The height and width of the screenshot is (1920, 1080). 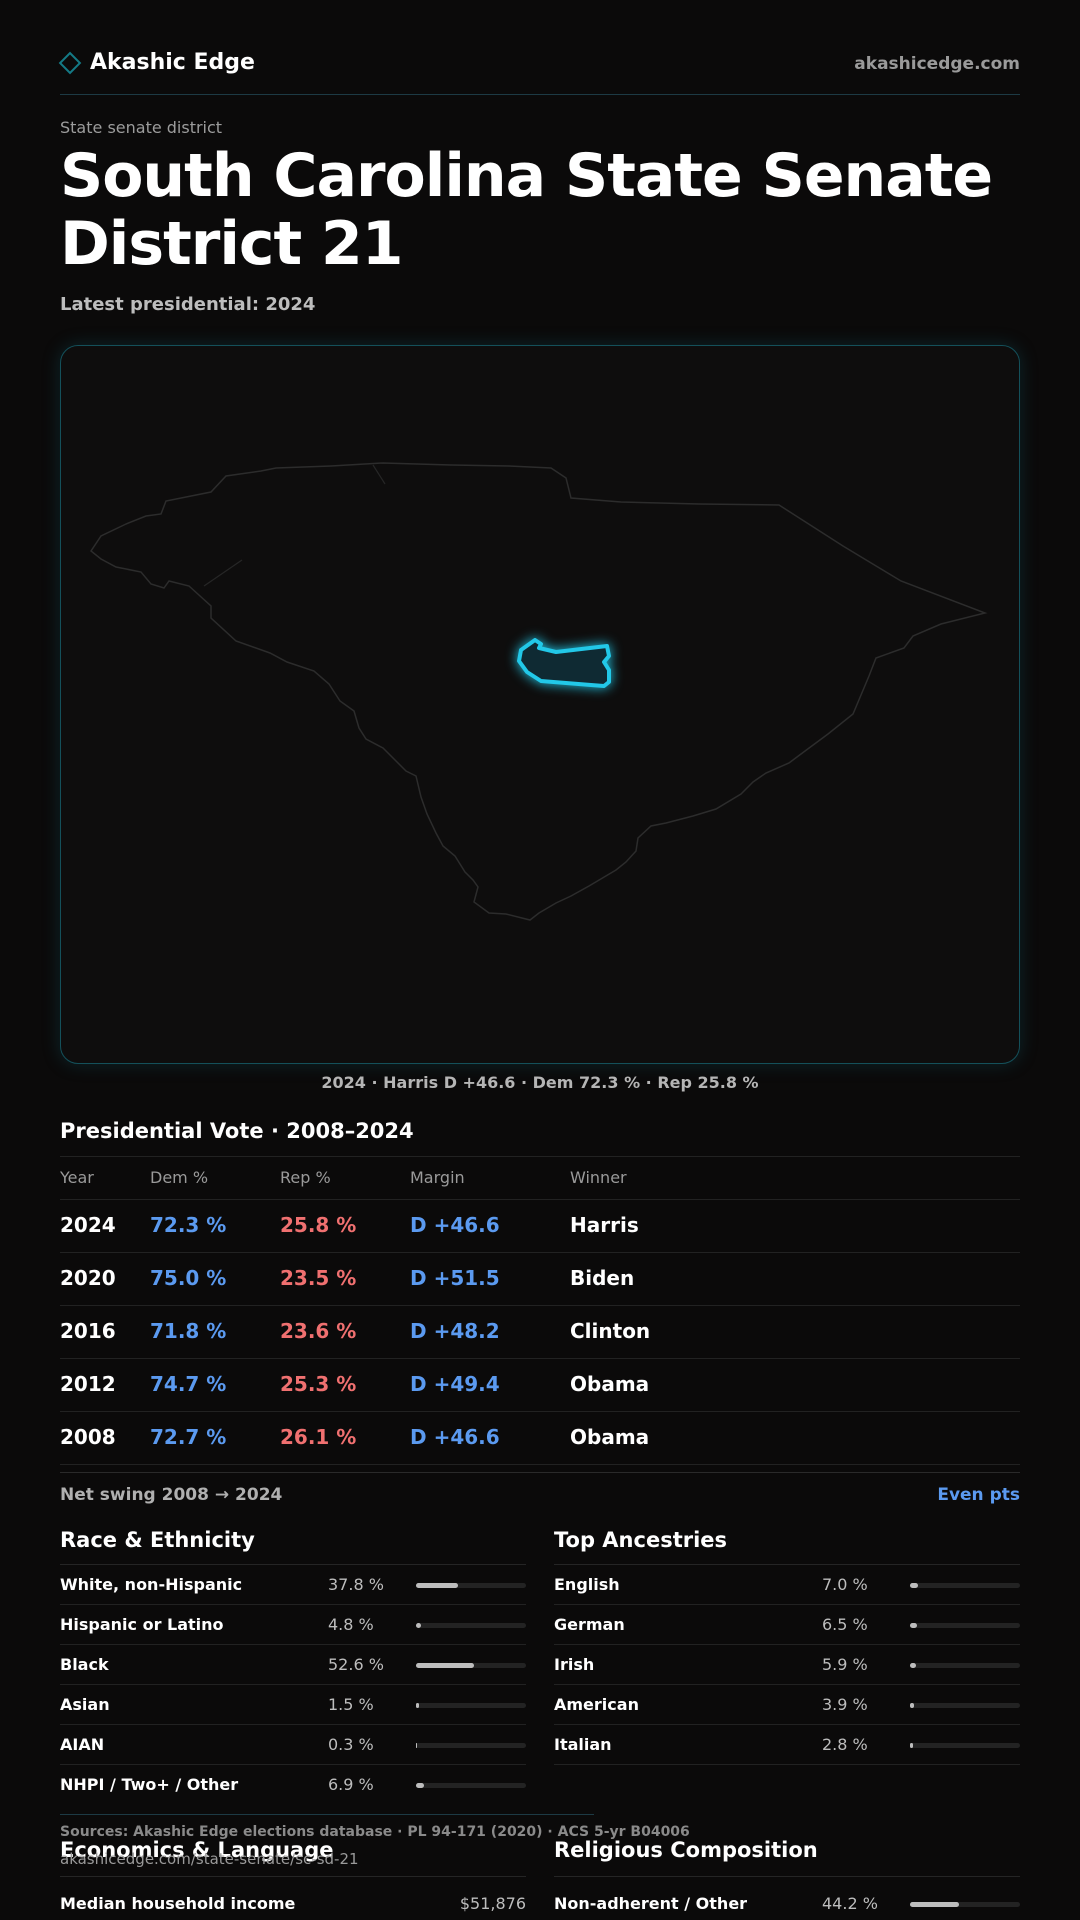 I want to click on footer-divider, so click(x=327, y=1814).